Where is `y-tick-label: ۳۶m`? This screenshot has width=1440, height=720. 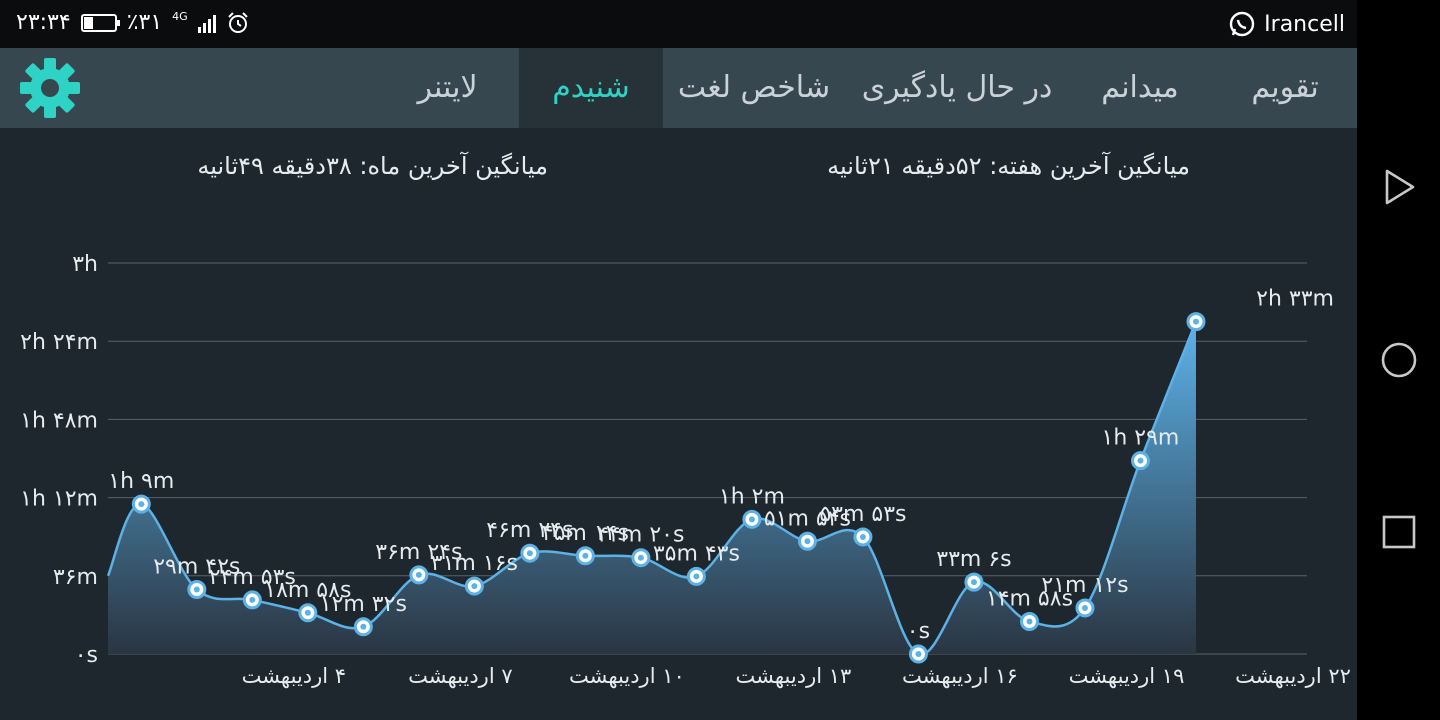 y-tick-label: ۳۶m is located at coordinates (75, 577).